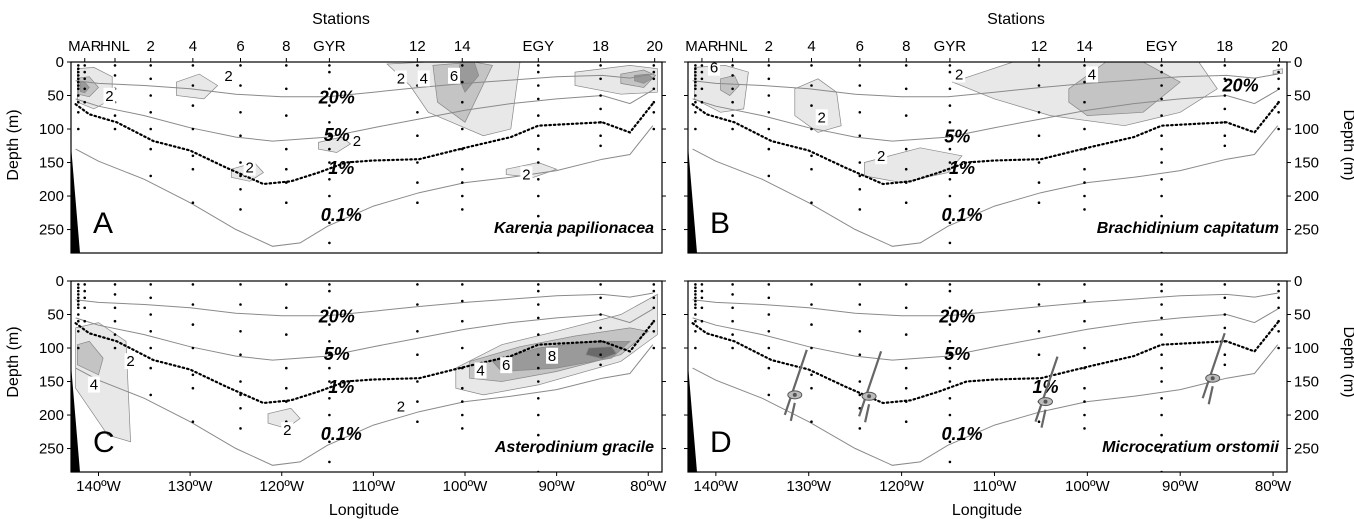 The height and width of the screenshot is (519, 1354). What do you see at coordinates (1180, 486) in the screenshot?
I see `x-tick-label: 90ºW` at bounding box center [1180, 486].